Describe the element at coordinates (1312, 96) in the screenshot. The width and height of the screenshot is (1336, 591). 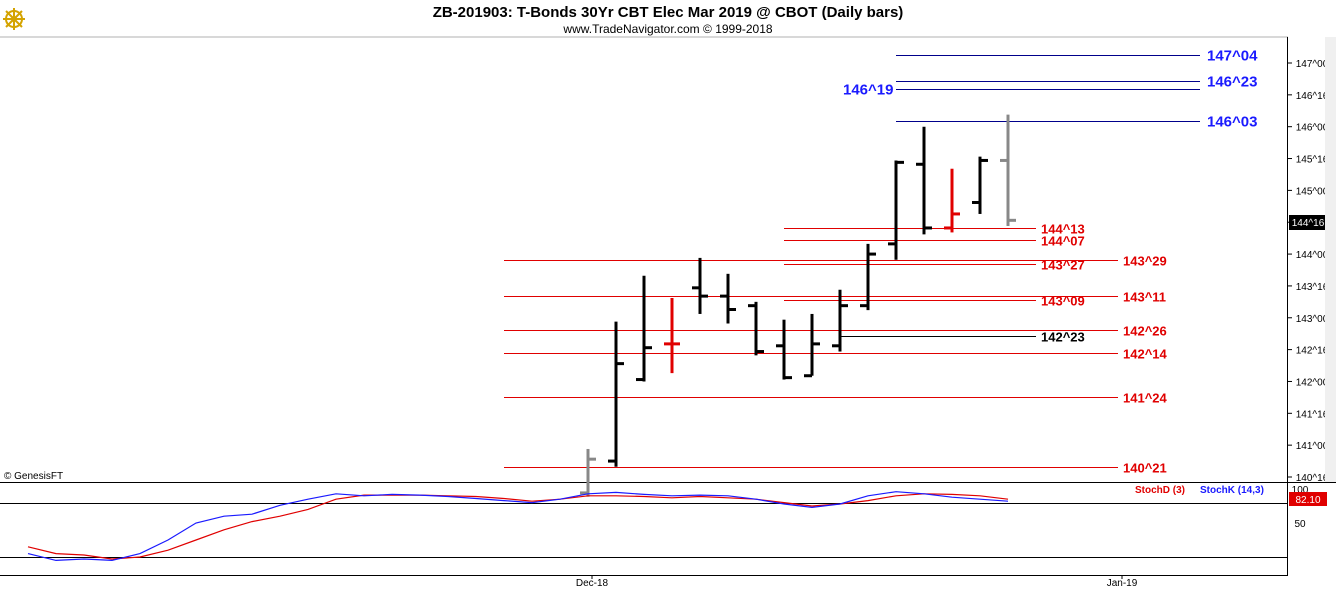
I see `price-tick-label: 146^16` at that location.